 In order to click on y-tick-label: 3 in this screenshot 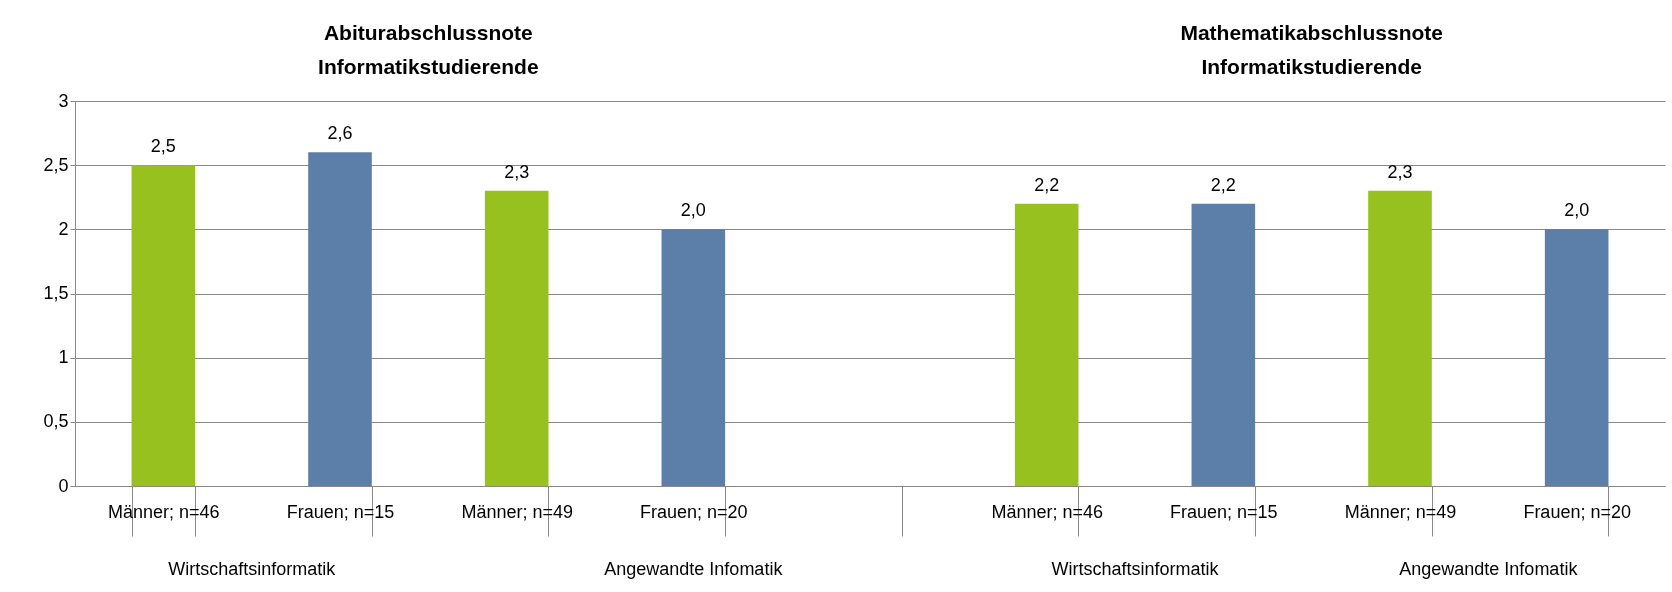, I will do `click(63, 100)`.